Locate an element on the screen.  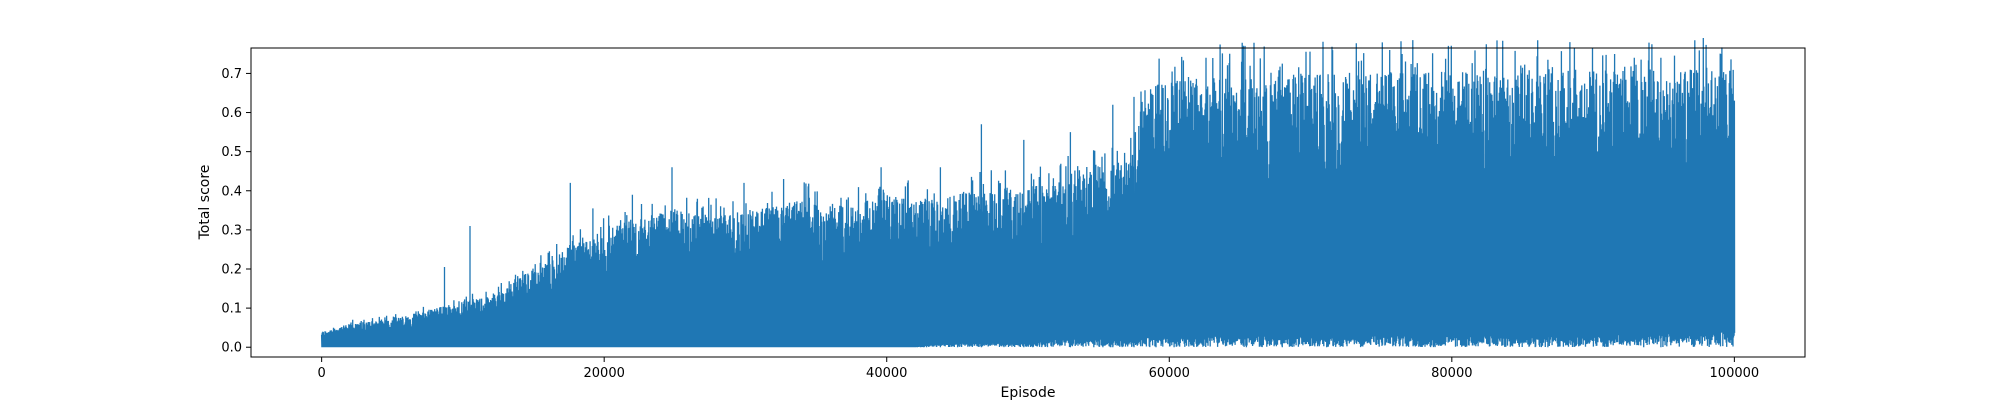
x-tick-label: 60000 is located at coordinates (1169, 373).